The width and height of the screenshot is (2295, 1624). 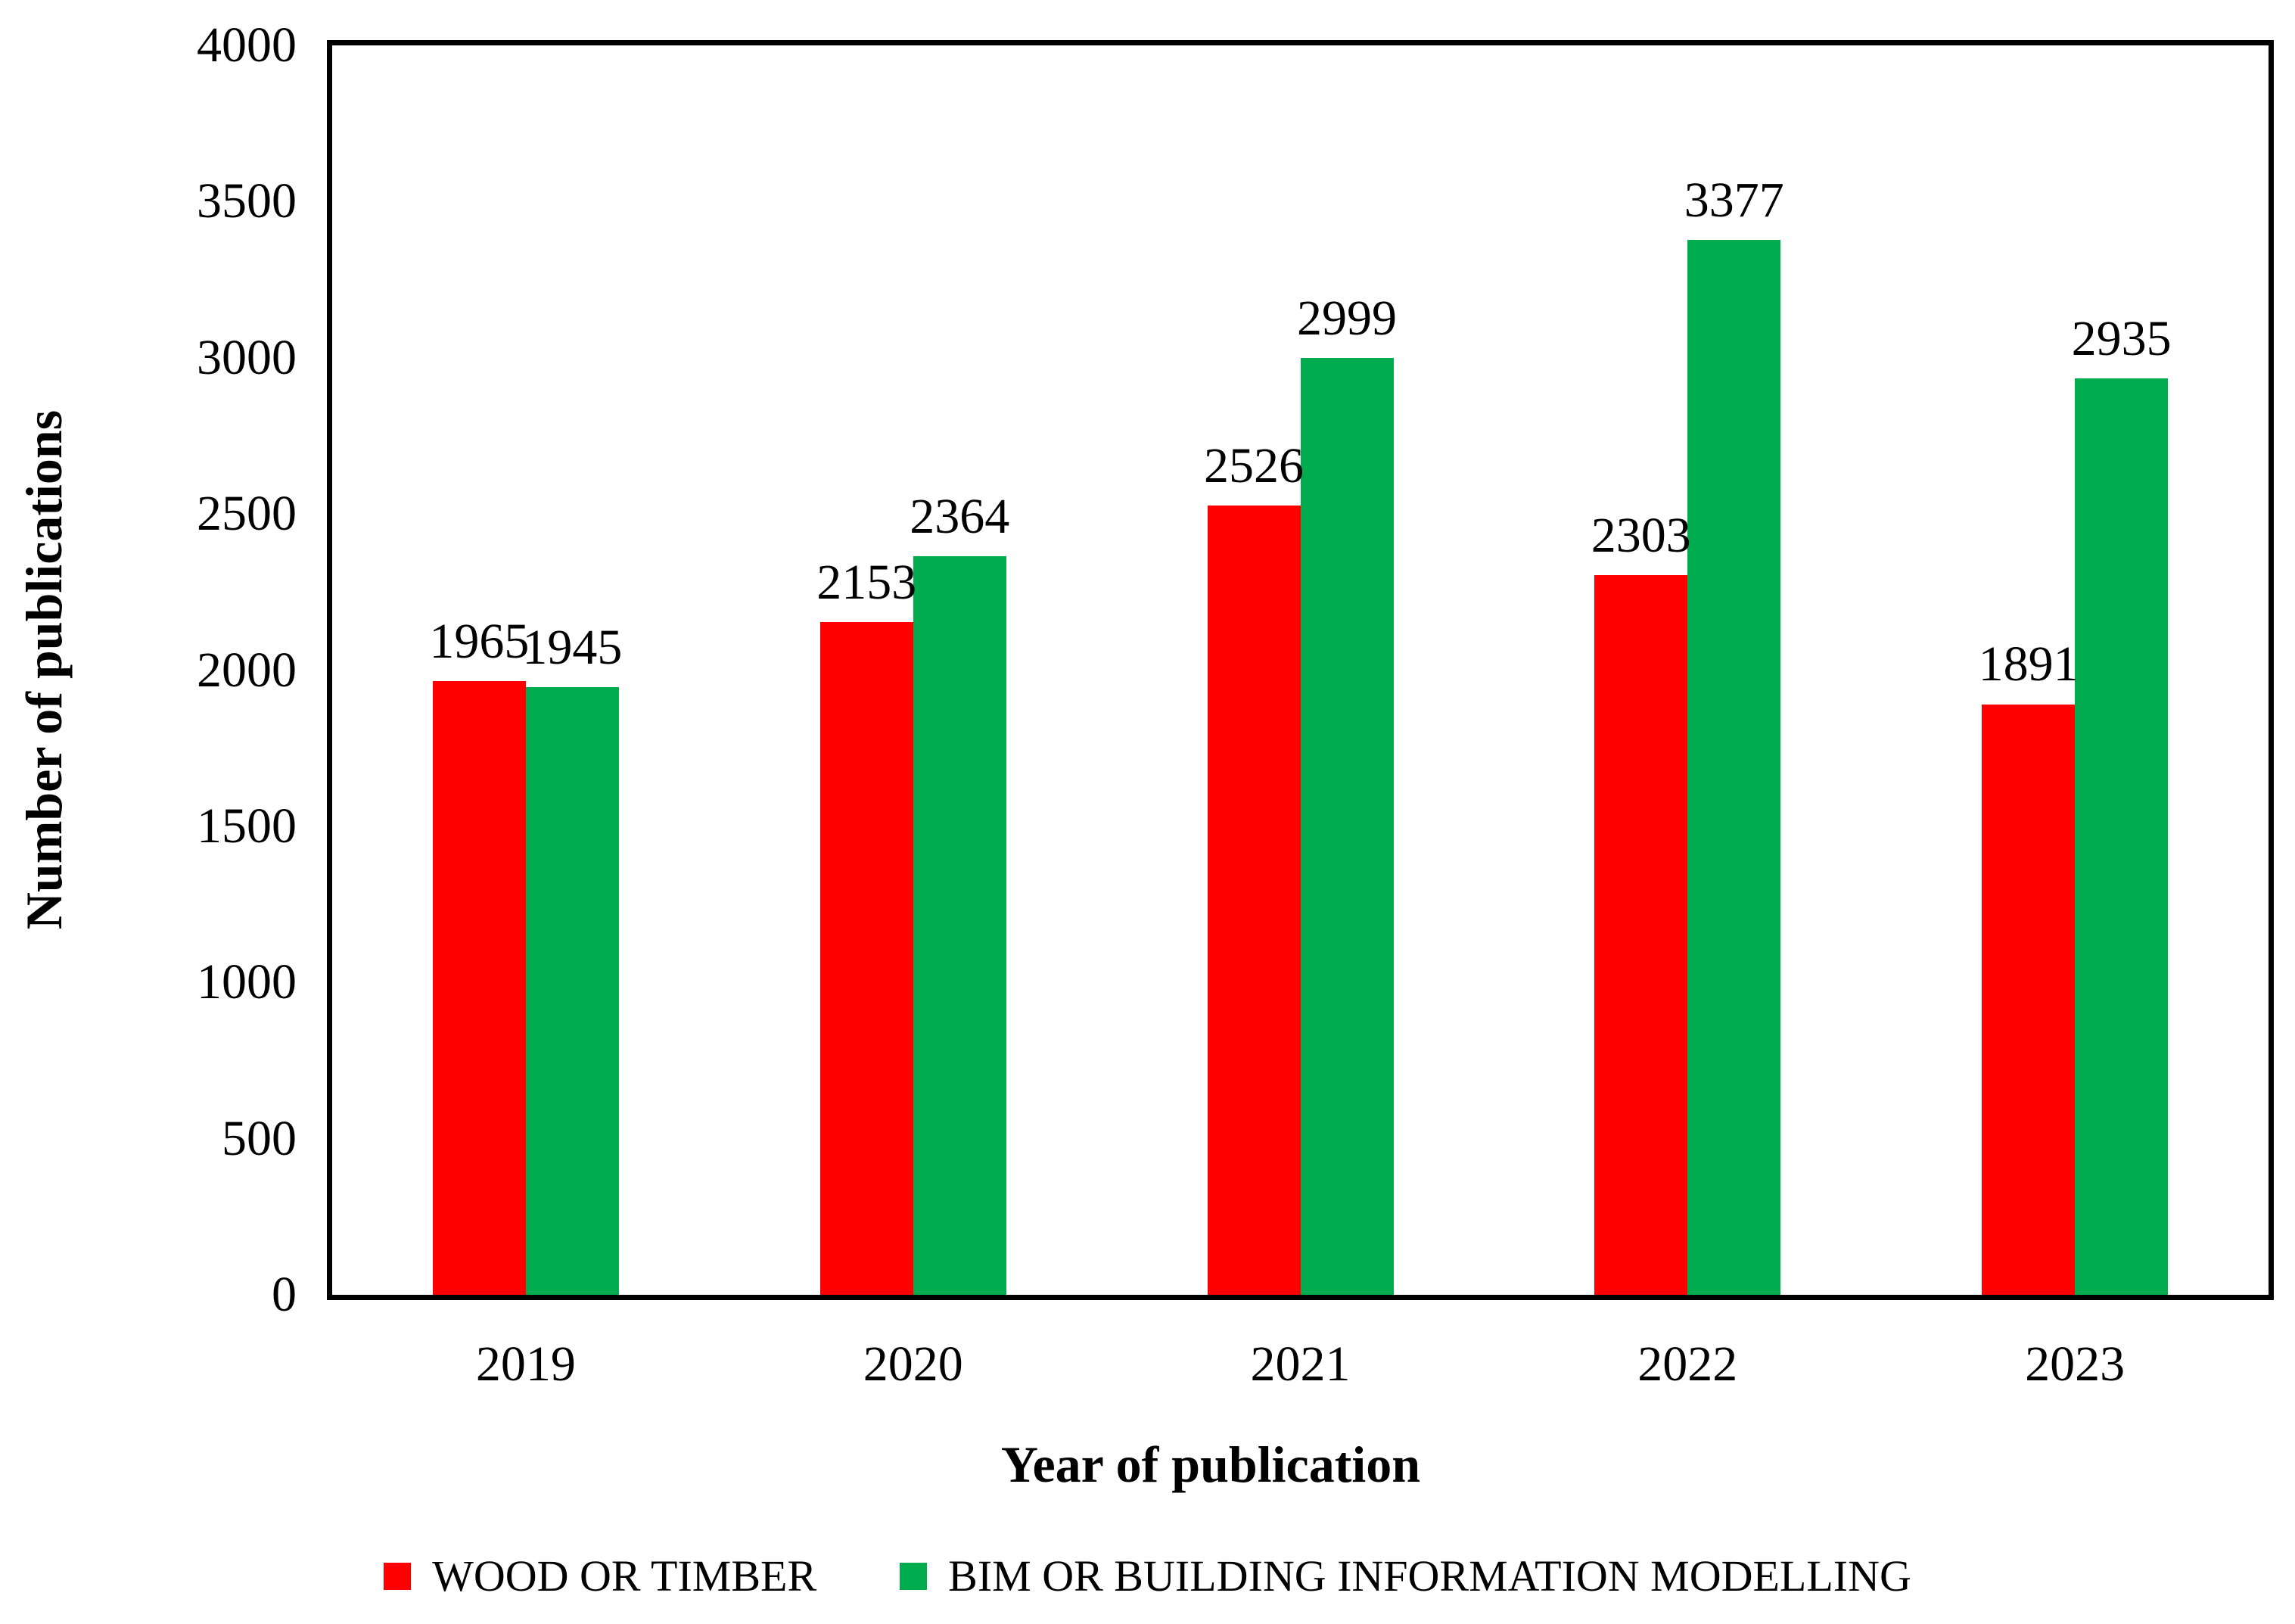 I want to click on legend-item-bim: BIM OR BUILDING INFORMATION MODELLING, so click(x=1405, y=1576).